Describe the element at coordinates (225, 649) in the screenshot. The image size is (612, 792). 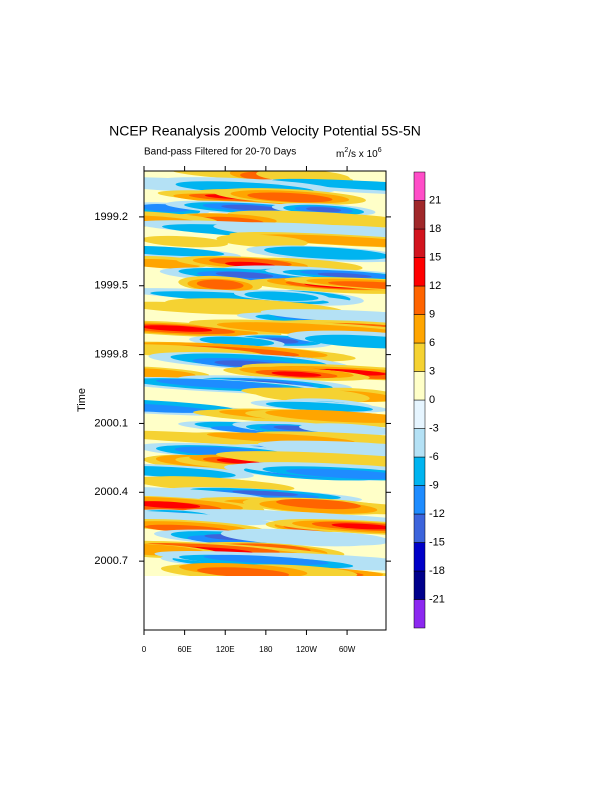
I see `x-tick-label: 120E` at that location.